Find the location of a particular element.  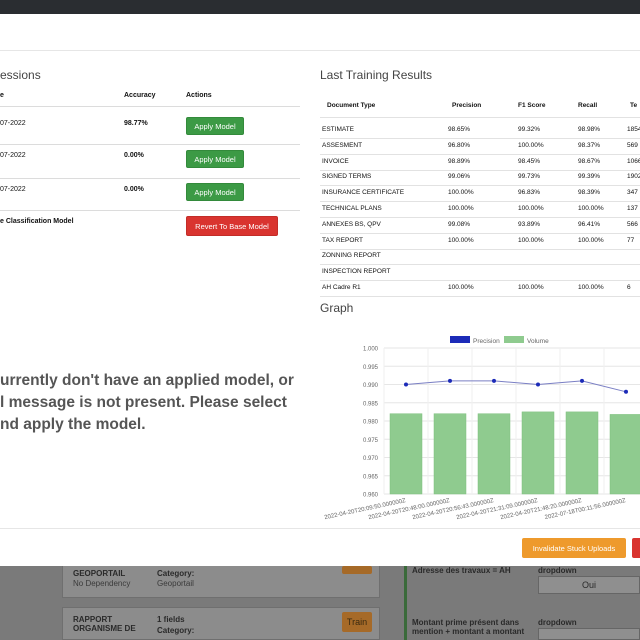

result-cell-doc: INSURANCE CERTIFICATE is located at coordinates (363, 193).